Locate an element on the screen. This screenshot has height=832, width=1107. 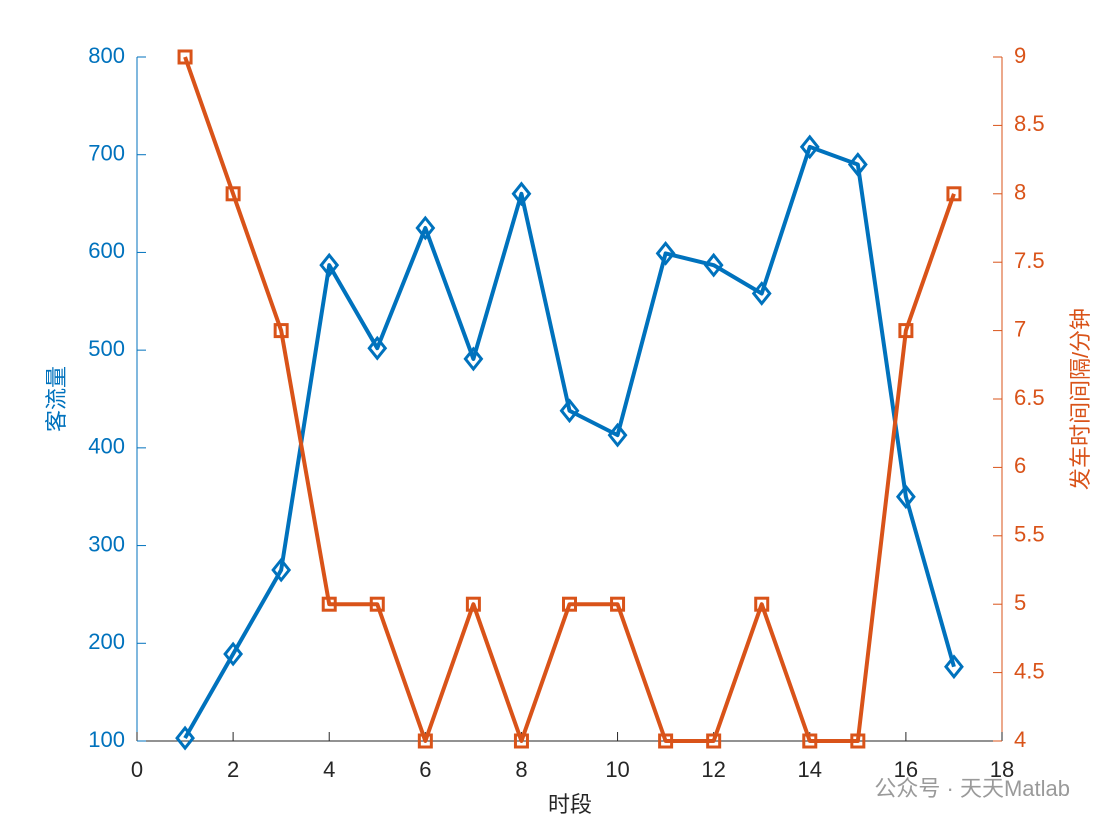
y-tick-label: 600 is located at coordinates (106, 250).